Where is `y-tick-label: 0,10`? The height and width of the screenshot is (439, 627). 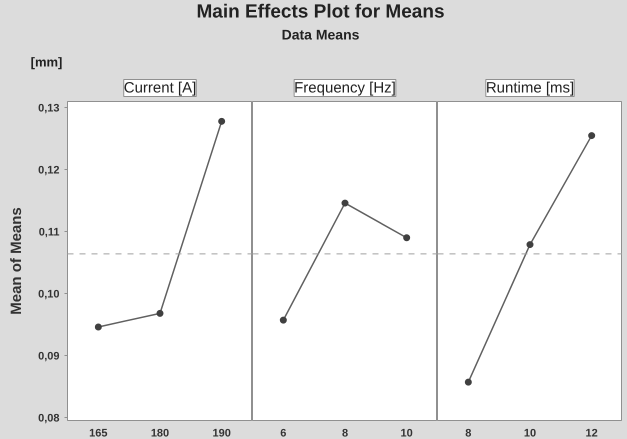
y-tick-label: 0,10 is located at coordinates (49, 294).